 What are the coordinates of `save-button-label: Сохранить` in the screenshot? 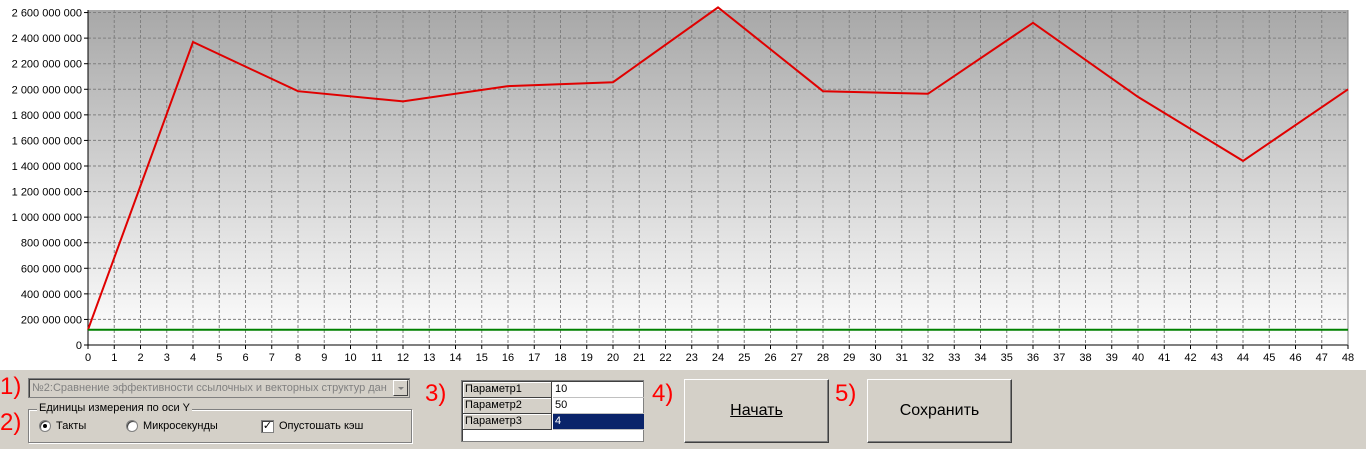 It's located at (939, 410).